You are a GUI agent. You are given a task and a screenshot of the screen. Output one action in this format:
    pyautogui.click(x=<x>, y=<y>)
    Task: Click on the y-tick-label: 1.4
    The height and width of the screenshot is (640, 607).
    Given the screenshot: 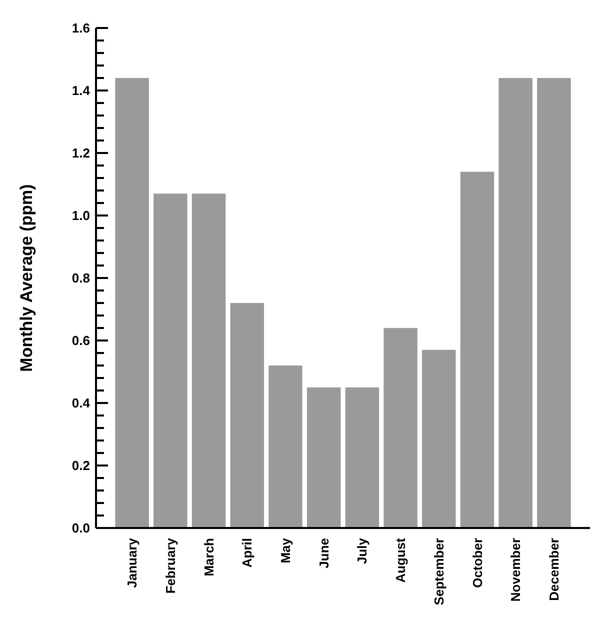 What is the action you would take?
    pyautogui.click(x=81, y=90)
    